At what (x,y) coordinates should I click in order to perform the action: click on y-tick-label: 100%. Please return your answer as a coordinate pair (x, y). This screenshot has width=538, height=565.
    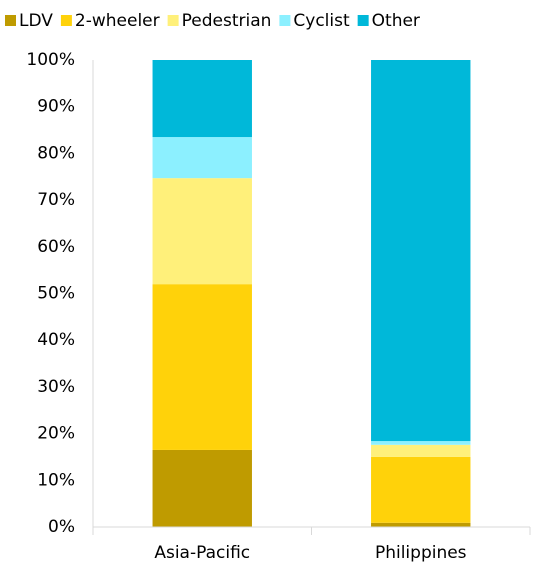
    Looking at the image, I should click on (50, 60).